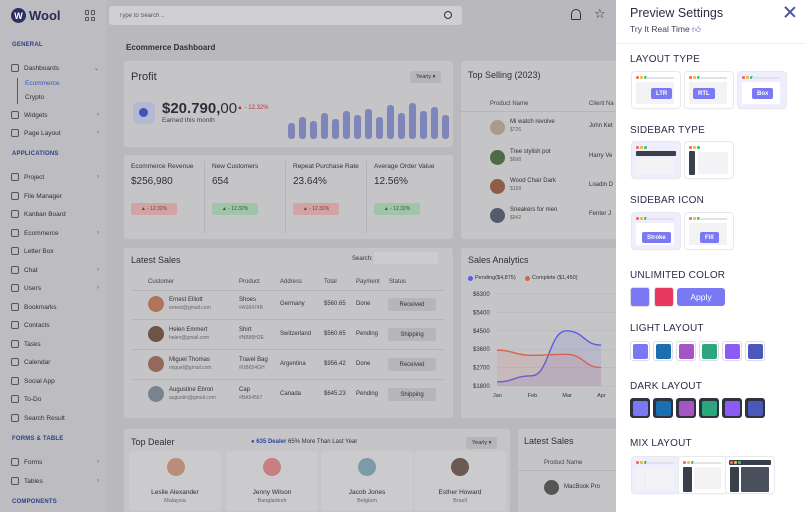  What do you see at coordinates (15, 325) in the screenshot?
I see `contacts-icon` at bounding box center [15, 325].